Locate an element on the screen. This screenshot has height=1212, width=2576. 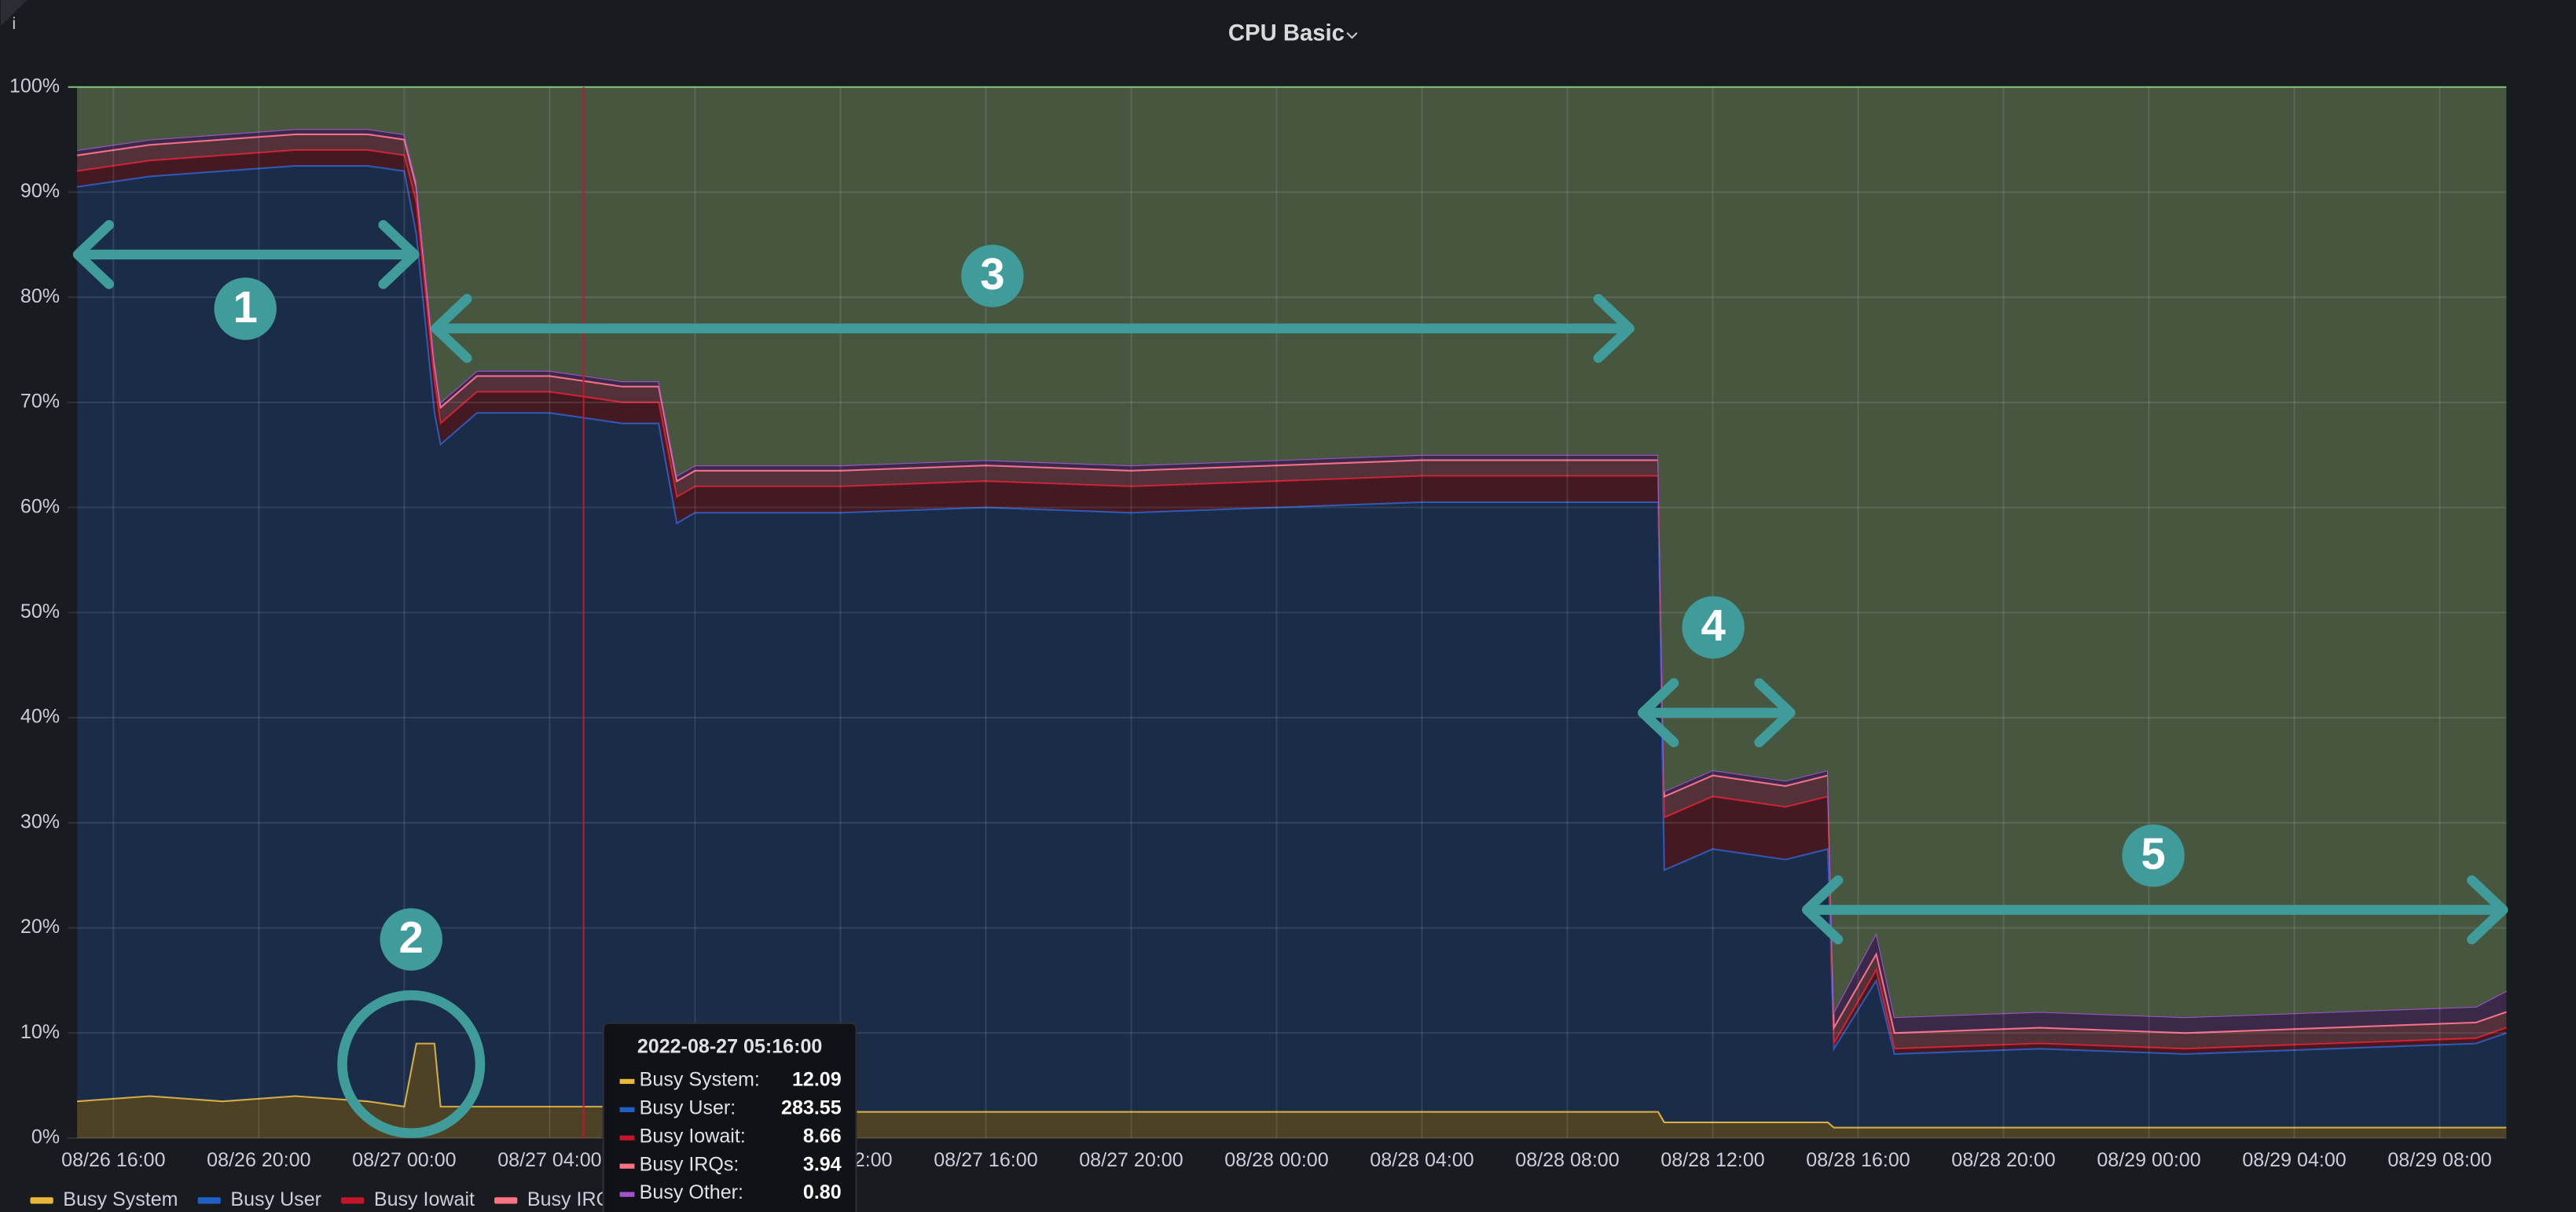
y-tick-label: 40% is located at coordinates (40, 717).